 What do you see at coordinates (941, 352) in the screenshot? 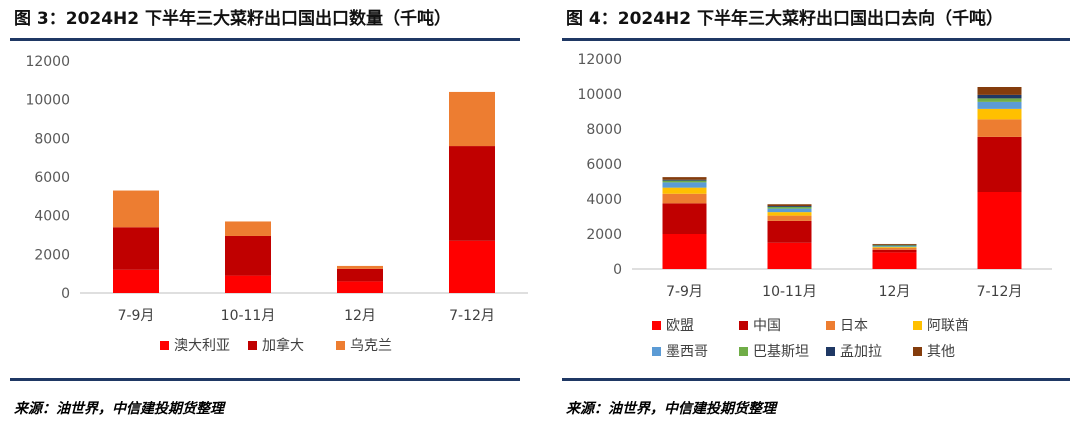
I see `legend-label: 其他` at bounding box center [941, 352].